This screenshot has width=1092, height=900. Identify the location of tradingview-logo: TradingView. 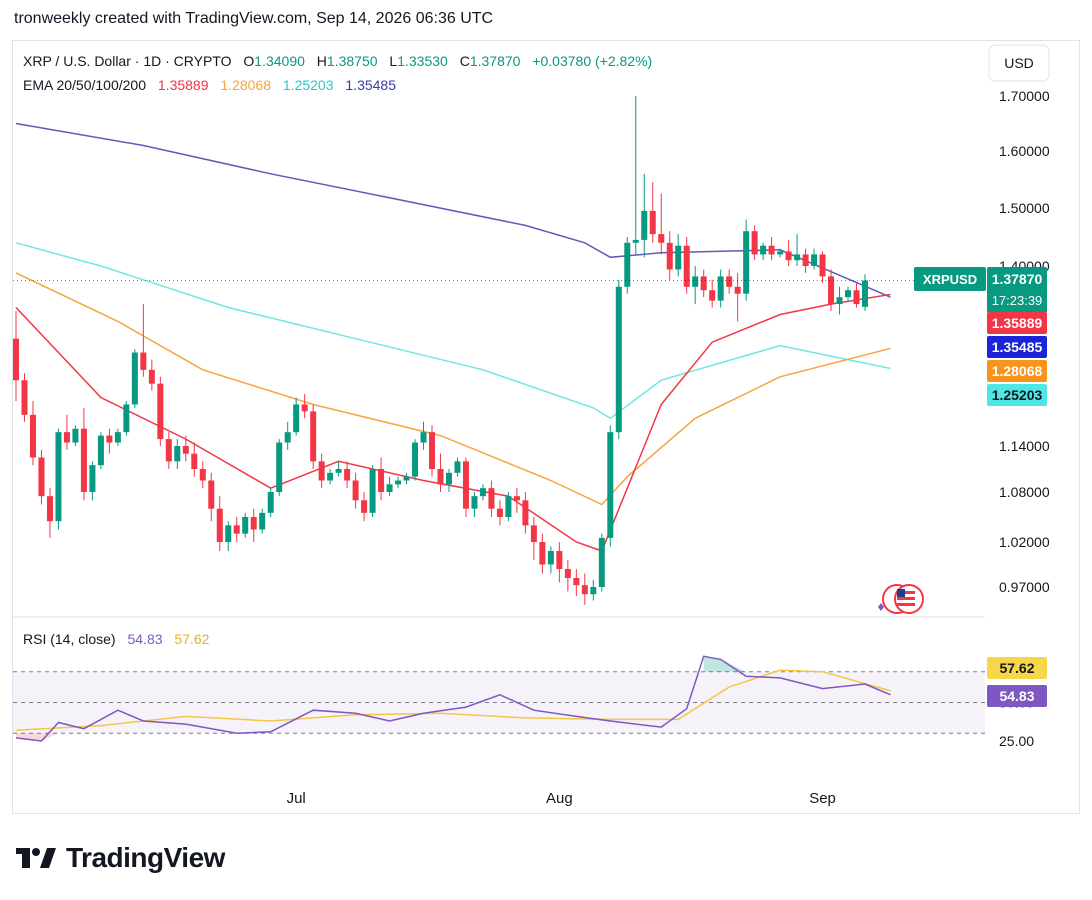
(120, 858).